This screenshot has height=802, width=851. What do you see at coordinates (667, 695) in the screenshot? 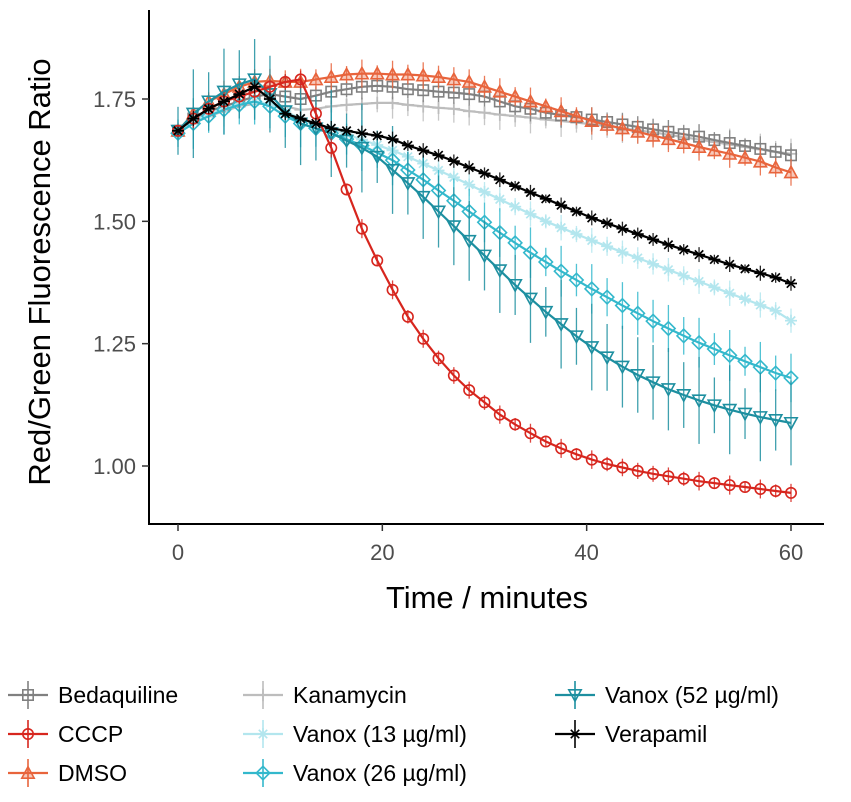
I see `legend-item-vanox-52-g-ml: Vanox (52 µg/ml)` at bounding box center [667, 695].